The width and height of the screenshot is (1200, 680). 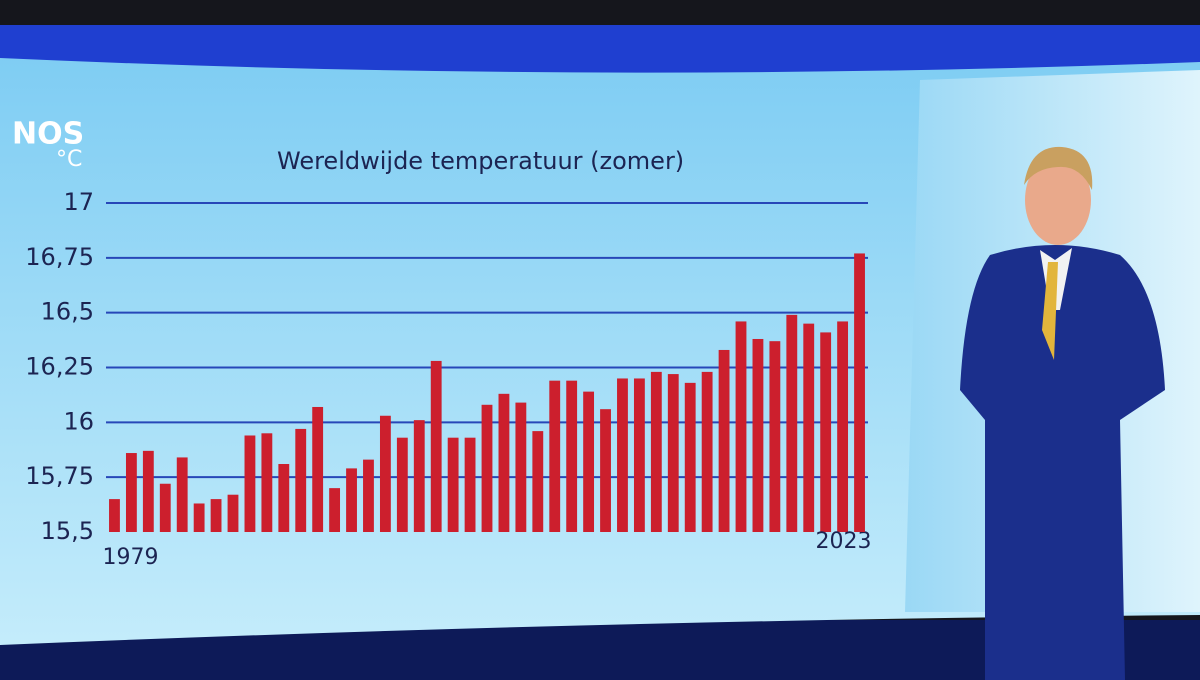 I want to click on chart-title: Wereldwijde temperatuur (zomer), so click(x=480, y=161).